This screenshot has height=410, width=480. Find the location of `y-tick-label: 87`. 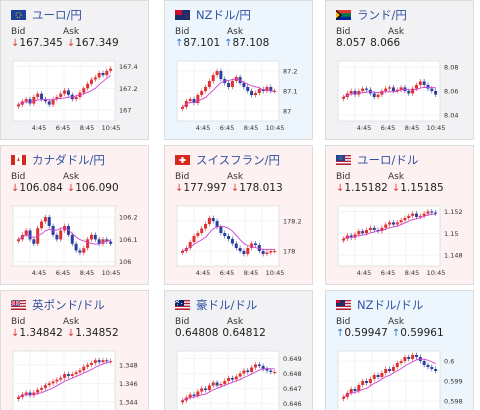

y-tick-label: 87 is located at coordinates (287, 112).